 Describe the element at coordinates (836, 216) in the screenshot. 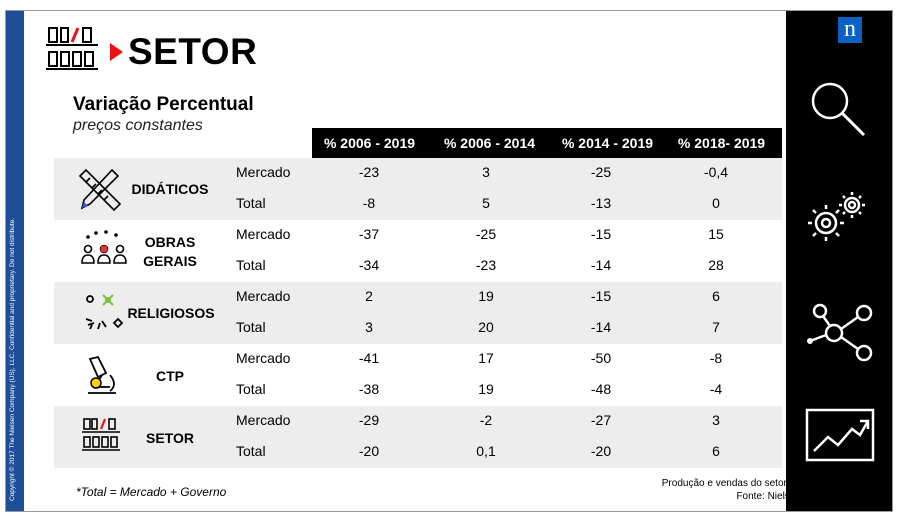

I see `gears-icon` at that location.